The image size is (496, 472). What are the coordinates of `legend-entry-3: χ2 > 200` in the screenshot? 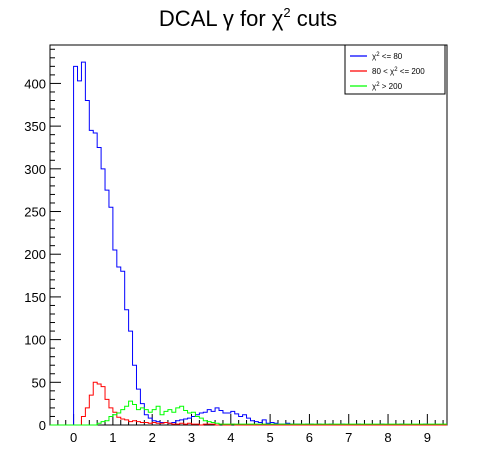 It's located at (387, 86).